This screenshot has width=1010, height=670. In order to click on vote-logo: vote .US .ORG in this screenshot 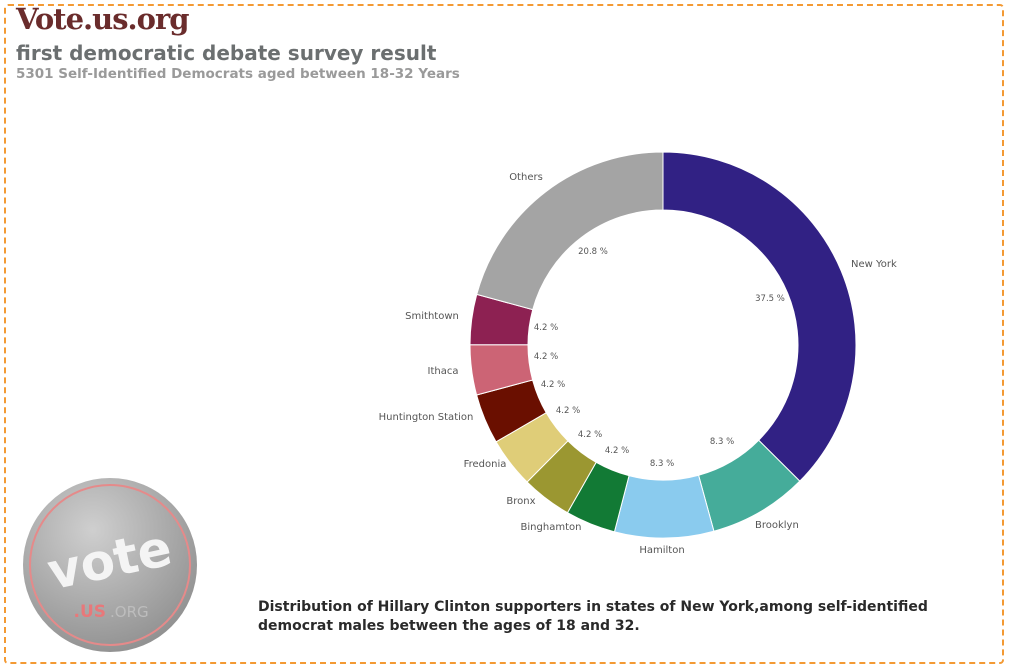, I will do `click(110, 565)`.